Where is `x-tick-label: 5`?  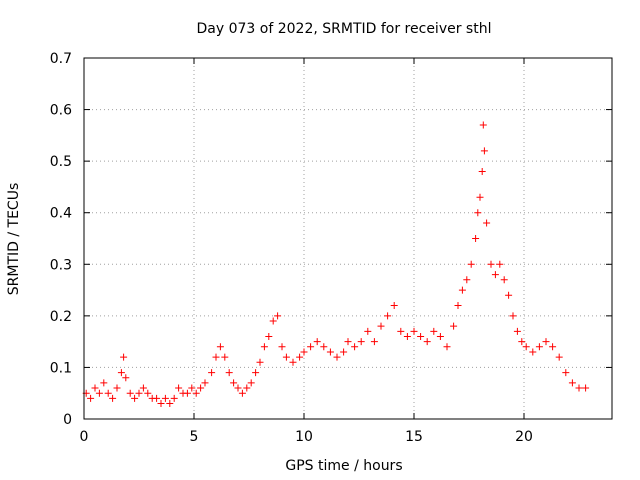 x-tick-label: 5 is located at coordinates (194, 437).